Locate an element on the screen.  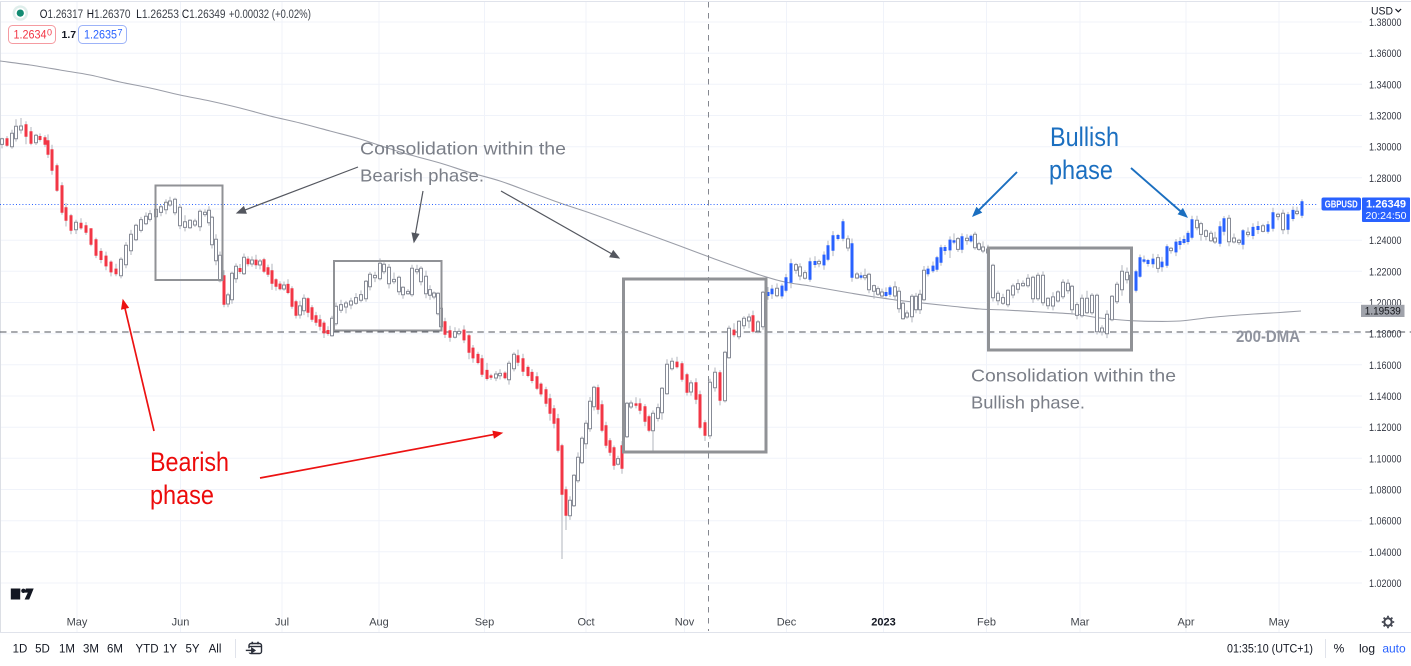
svg-text: Jun is located at coordinates (181, 623).